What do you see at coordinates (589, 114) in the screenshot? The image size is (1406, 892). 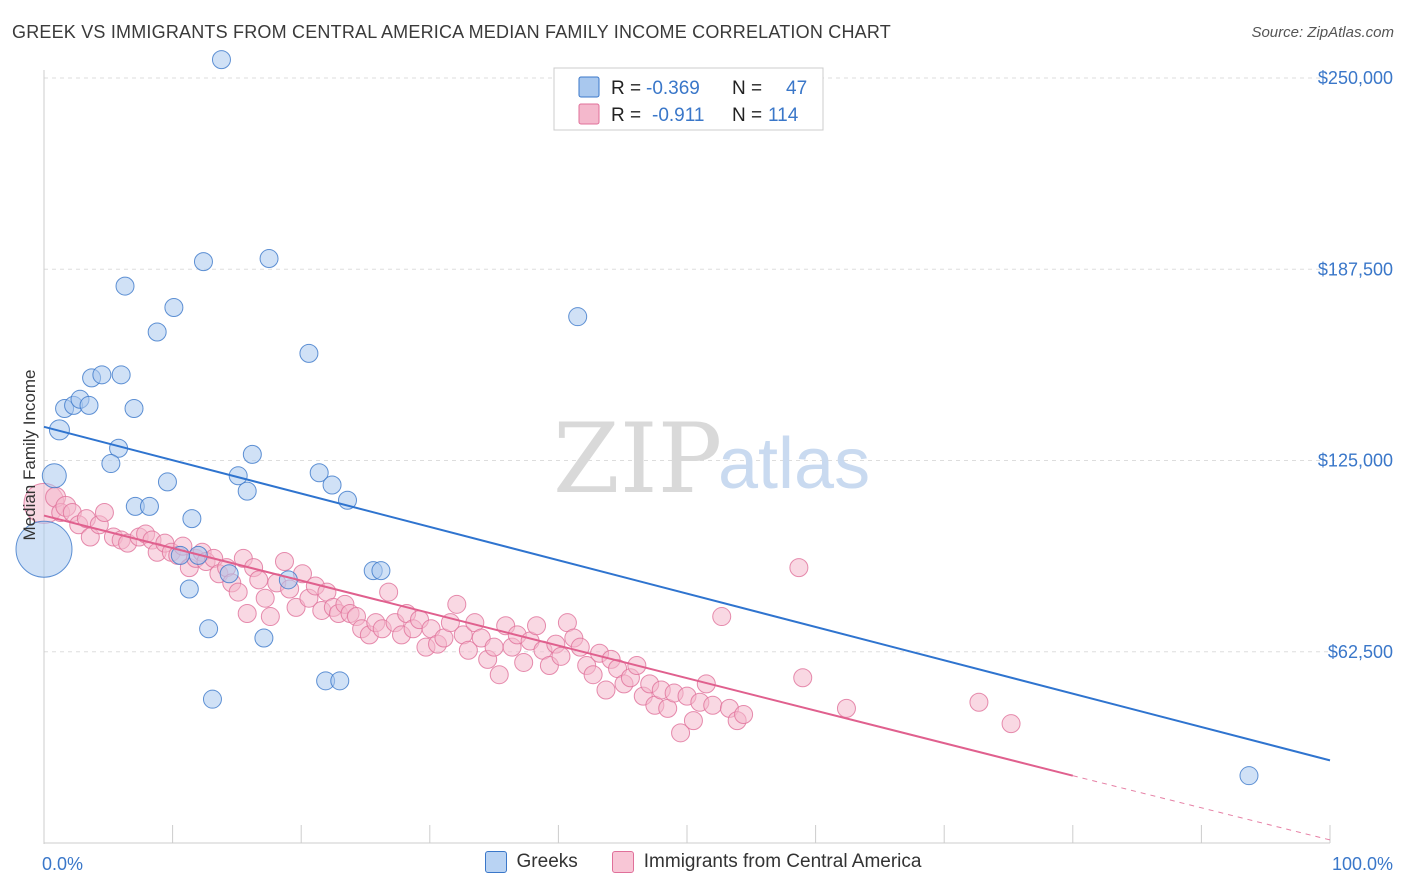 I see `stat-legend-swatch-central-america` at bounding box center [589, 114].